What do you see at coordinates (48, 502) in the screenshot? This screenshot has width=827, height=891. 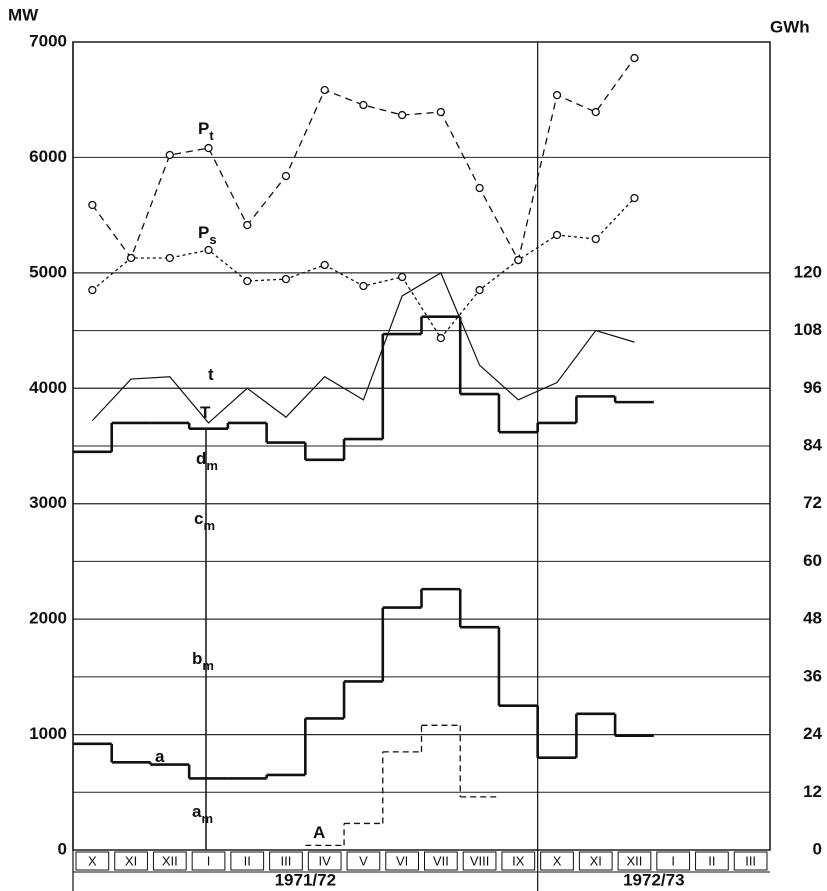 I see `y-tick-label: 3000` at bounding box center [48, 502].